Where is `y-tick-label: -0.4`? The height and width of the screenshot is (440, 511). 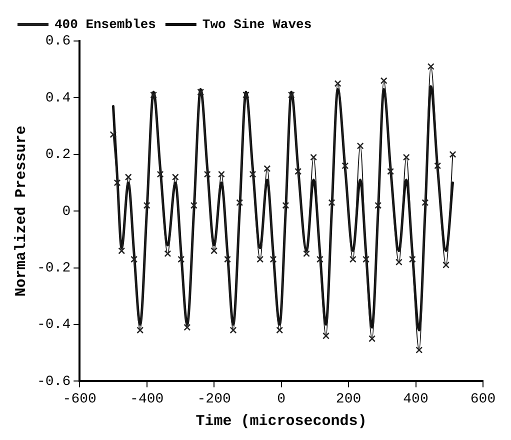 y-tick-label: -0.4 is located at coordinates (53, 325).